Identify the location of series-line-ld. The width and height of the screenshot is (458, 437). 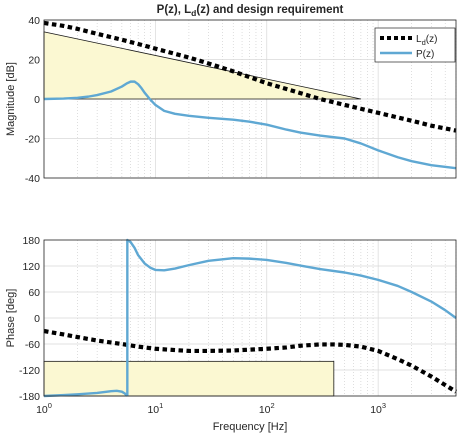
(250, 361).